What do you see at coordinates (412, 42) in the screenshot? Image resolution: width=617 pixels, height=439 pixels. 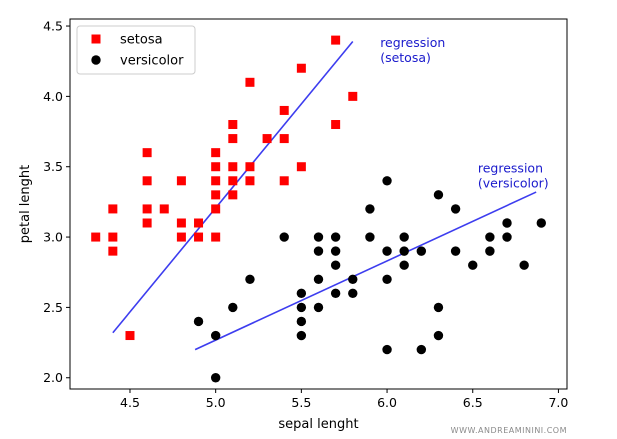 I see `annotation-setosa-line: regression` at bounding box center [412, 42].